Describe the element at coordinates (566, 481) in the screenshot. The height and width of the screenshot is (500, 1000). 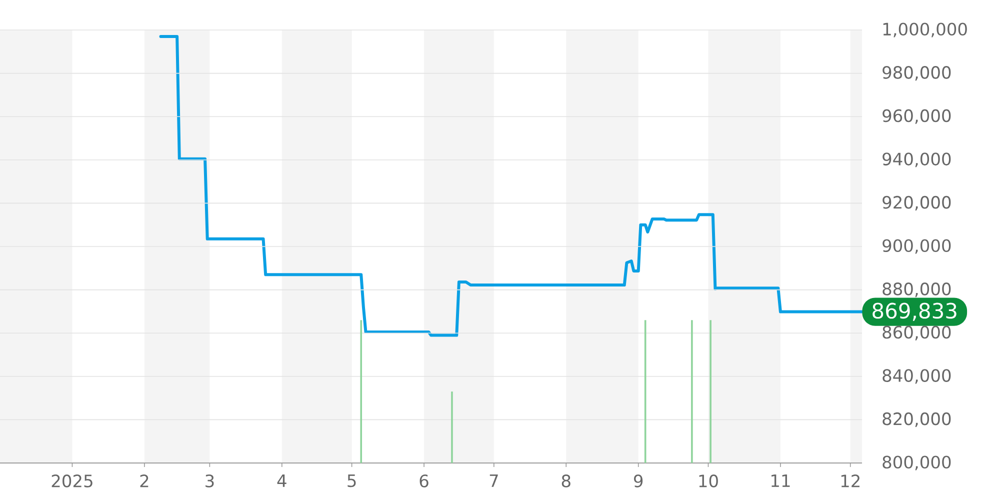
I see `x-tick-label: 8` at that location.